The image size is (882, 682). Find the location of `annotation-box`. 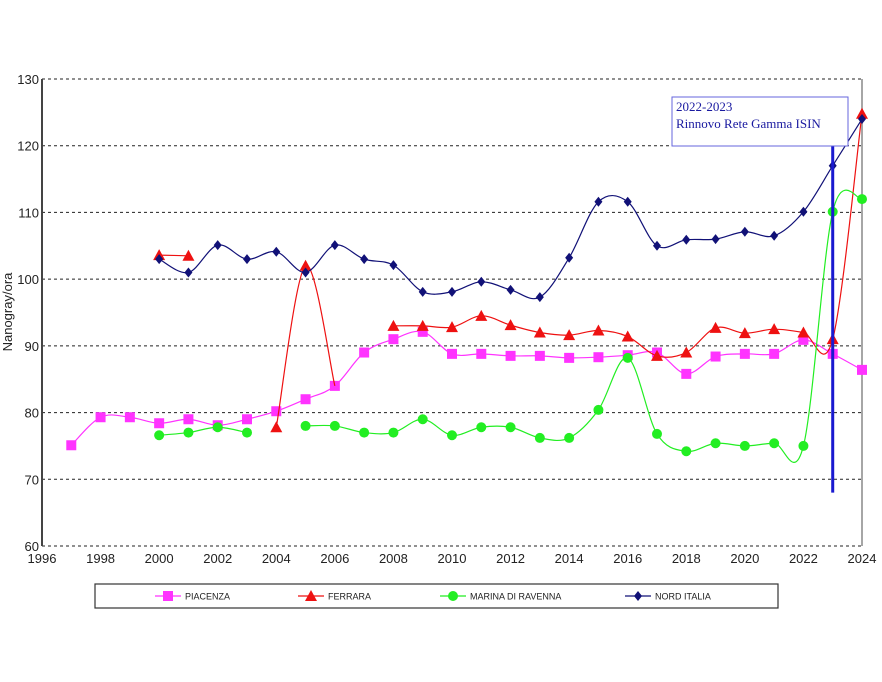

annotation-box is located at coordinates (760, 121).